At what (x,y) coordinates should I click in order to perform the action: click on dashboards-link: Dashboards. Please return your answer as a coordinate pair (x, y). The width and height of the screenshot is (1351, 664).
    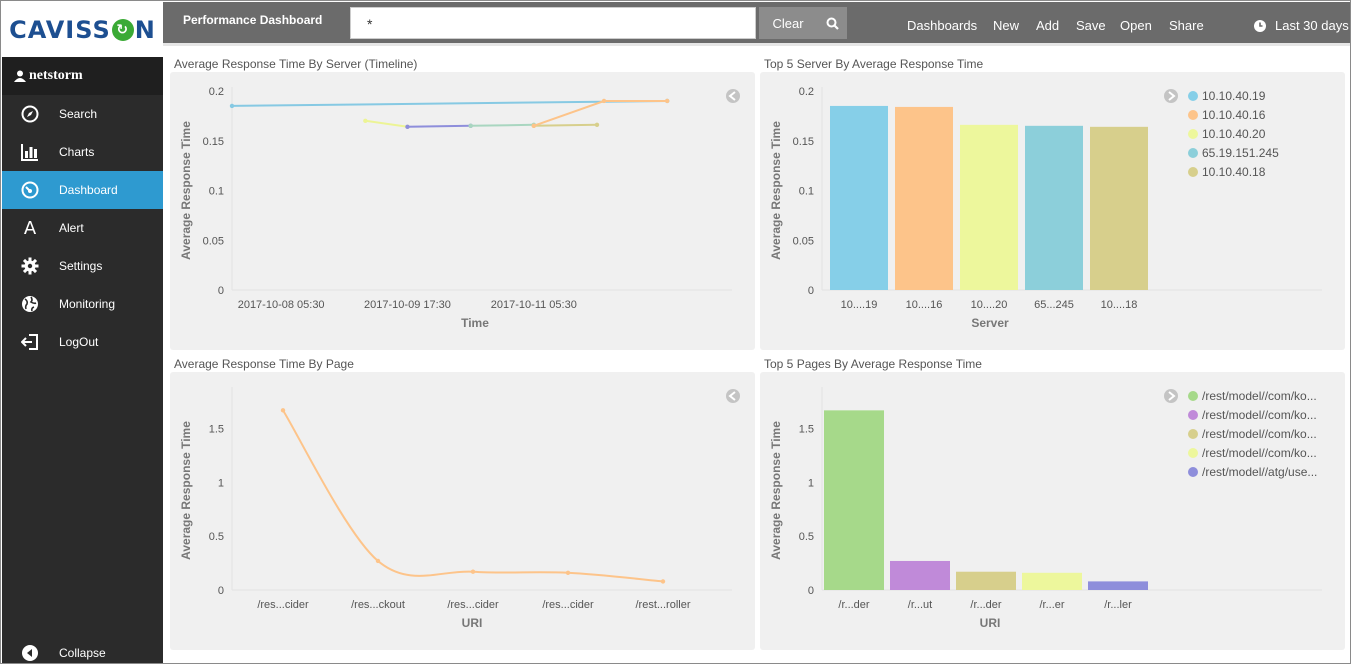
    Looking at the image, I should click on (942, 25).